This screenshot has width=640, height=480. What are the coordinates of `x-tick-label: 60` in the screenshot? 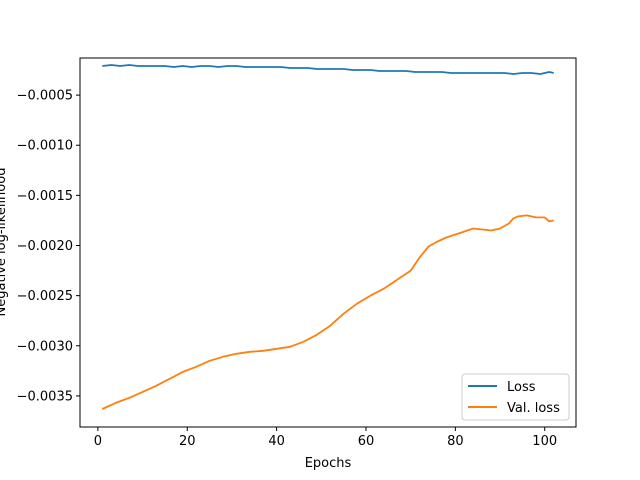 It's located at (366, 441).